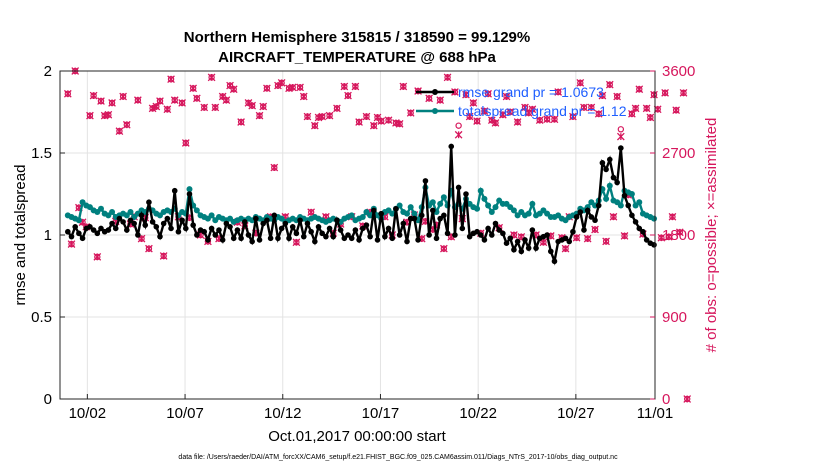  I want to click on y-right-tick-label: 1800, so click(678, 235).